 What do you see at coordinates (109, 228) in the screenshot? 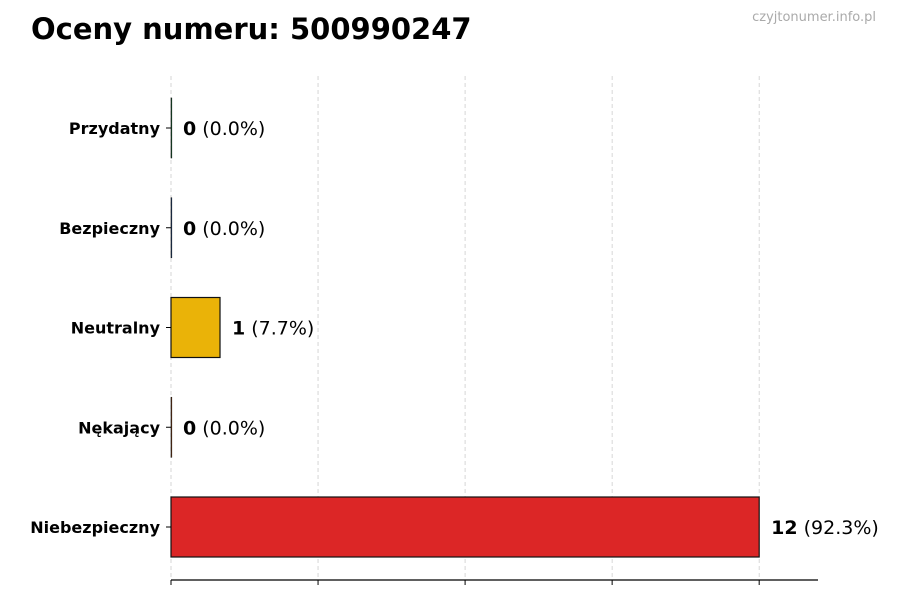
I see `y-tick-label: Bezpieczny` at bounding box center [109, 228].